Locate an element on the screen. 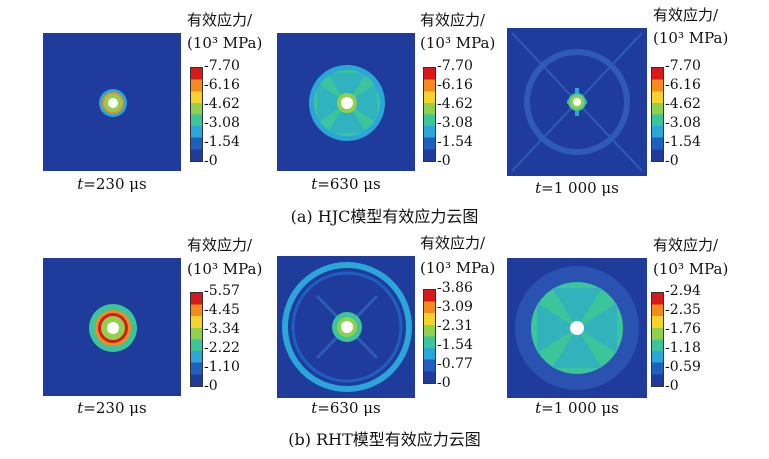  tick-label: 4.45 is located at coordinates (222, 310).